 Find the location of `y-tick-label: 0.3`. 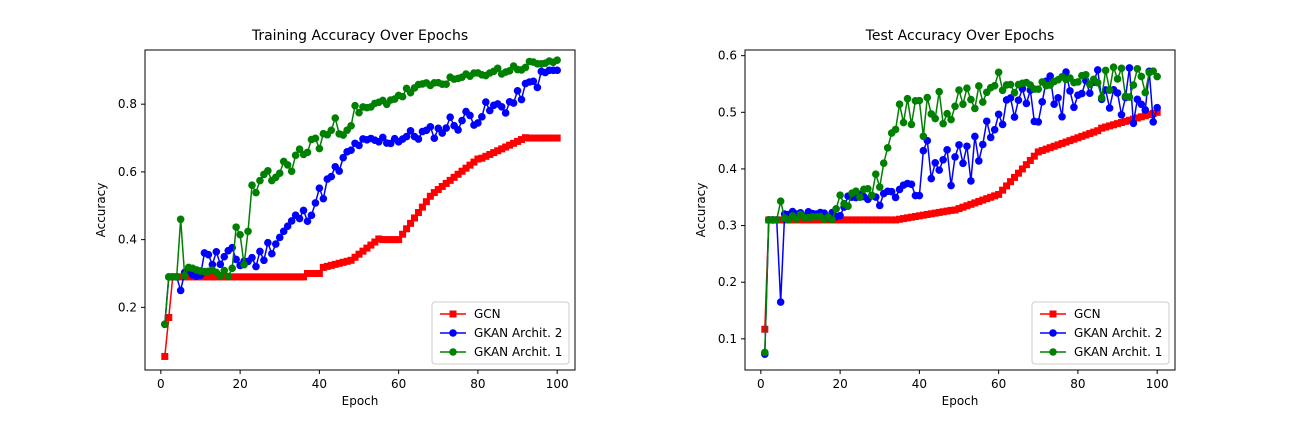

y-tick-label: 0.3 is located at coordinates (727, 226).